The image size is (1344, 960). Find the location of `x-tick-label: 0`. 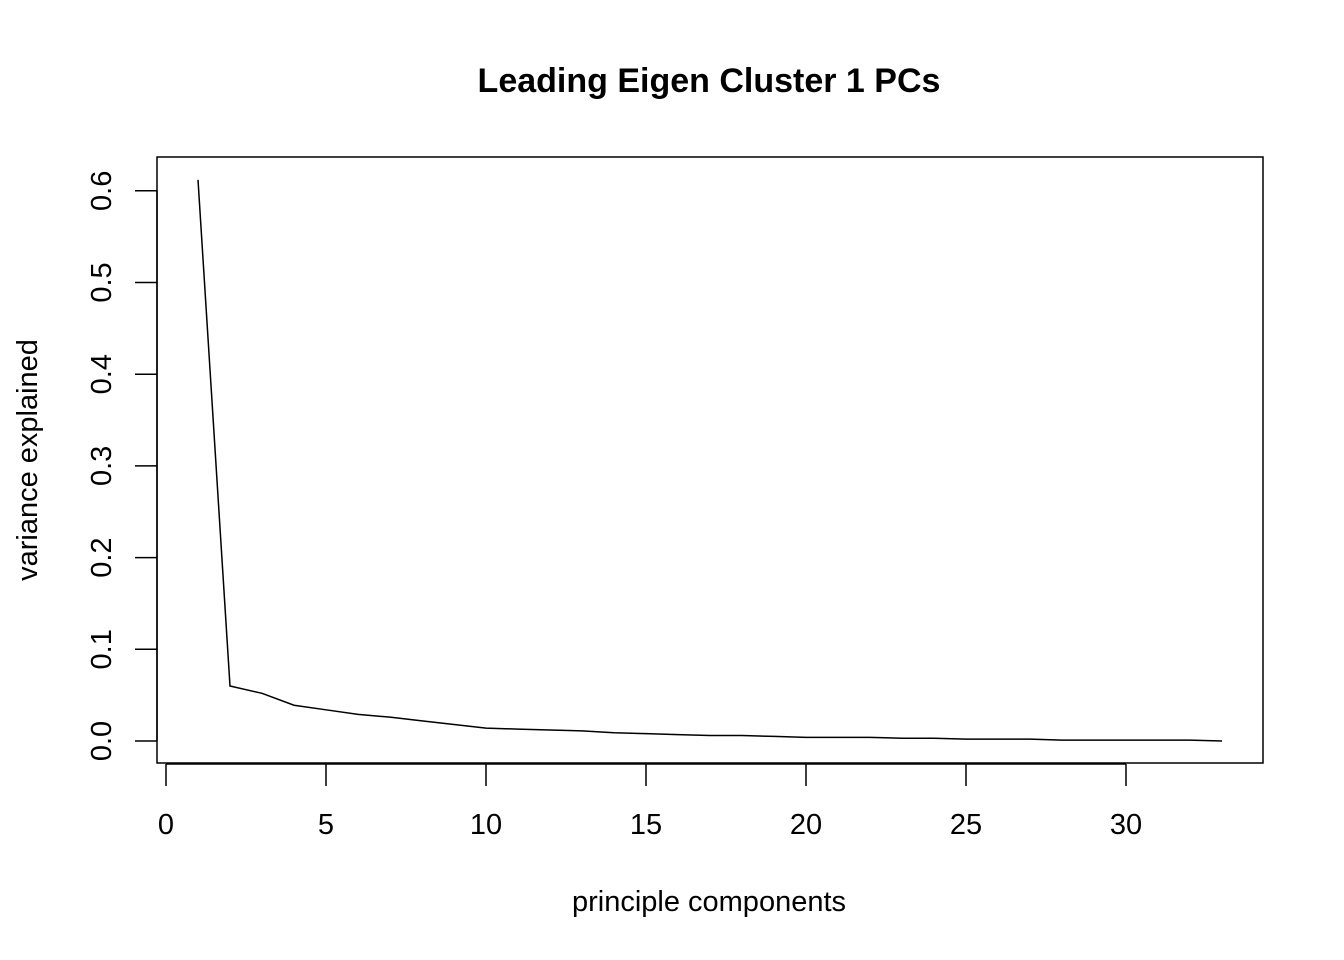

x-tick-label: 0 is located at coordinates (166, 825).